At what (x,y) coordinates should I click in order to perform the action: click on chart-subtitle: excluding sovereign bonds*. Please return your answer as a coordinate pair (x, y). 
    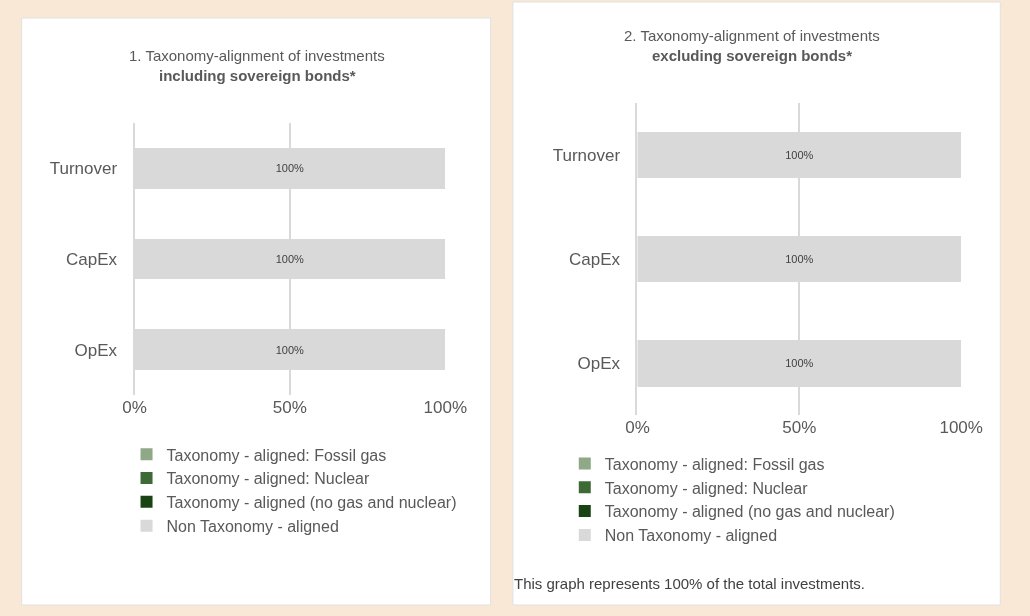
    Looking at the image, I should click on (752, 55).